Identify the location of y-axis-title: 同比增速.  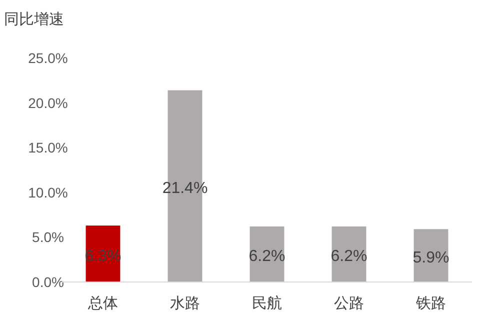
(34, 19).